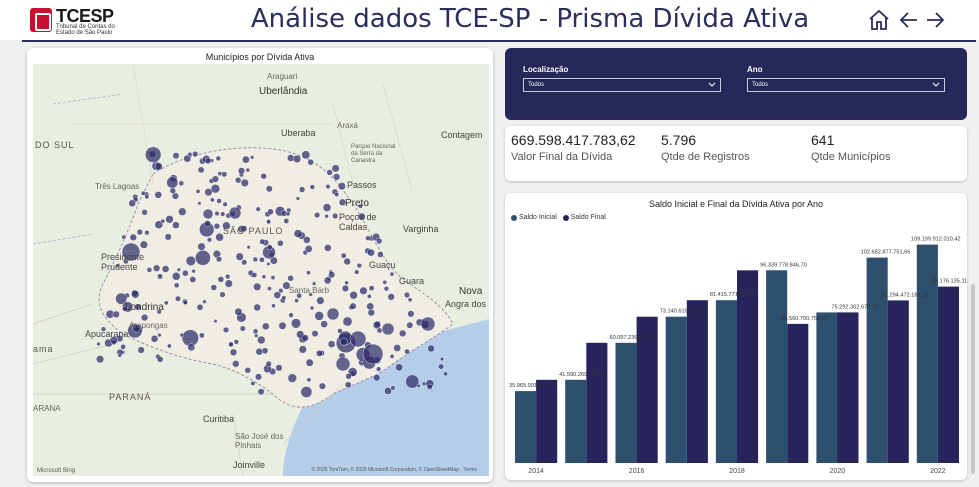 The image size is (979, 487). What do you see at coordinates (935, 20) in the screenshot?
I see `arrow-right-icon` at bounding box center [935, 20].